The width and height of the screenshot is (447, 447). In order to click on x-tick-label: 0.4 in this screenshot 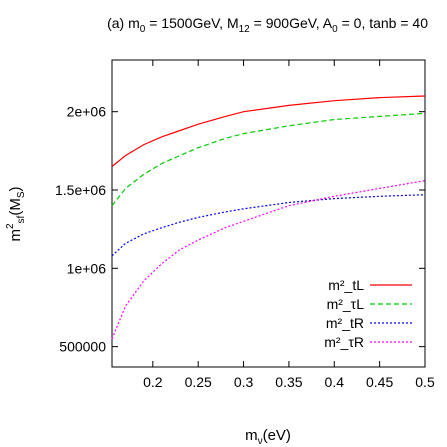, I will do `click(335, 382)`.